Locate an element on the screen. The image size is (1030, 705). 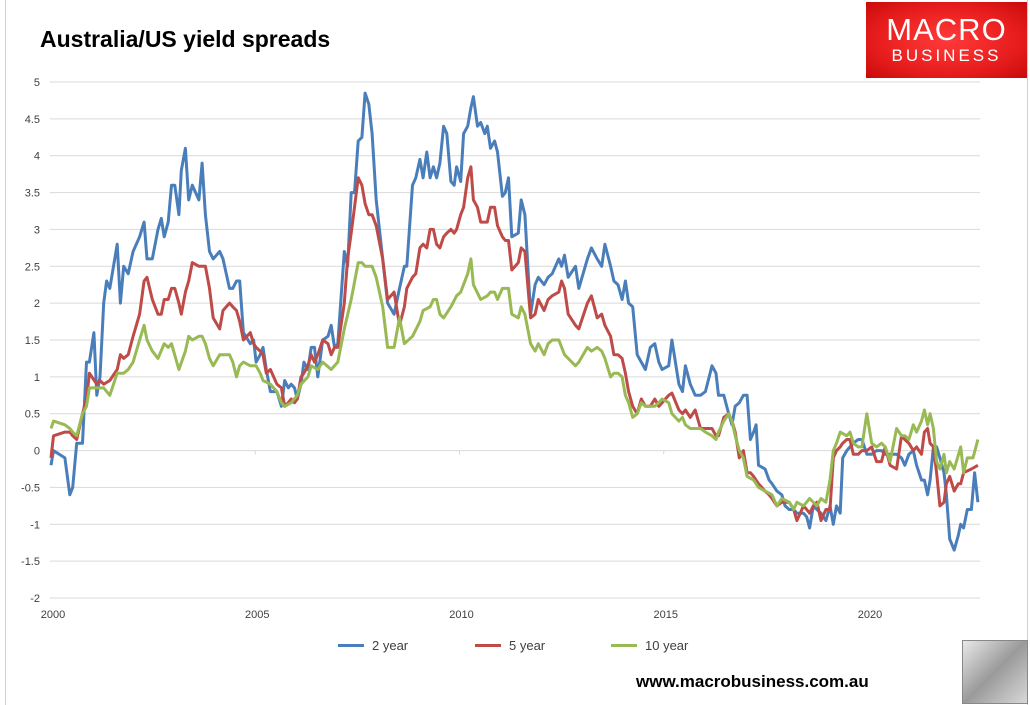
wolf-image is located at coordinates (995, 672).